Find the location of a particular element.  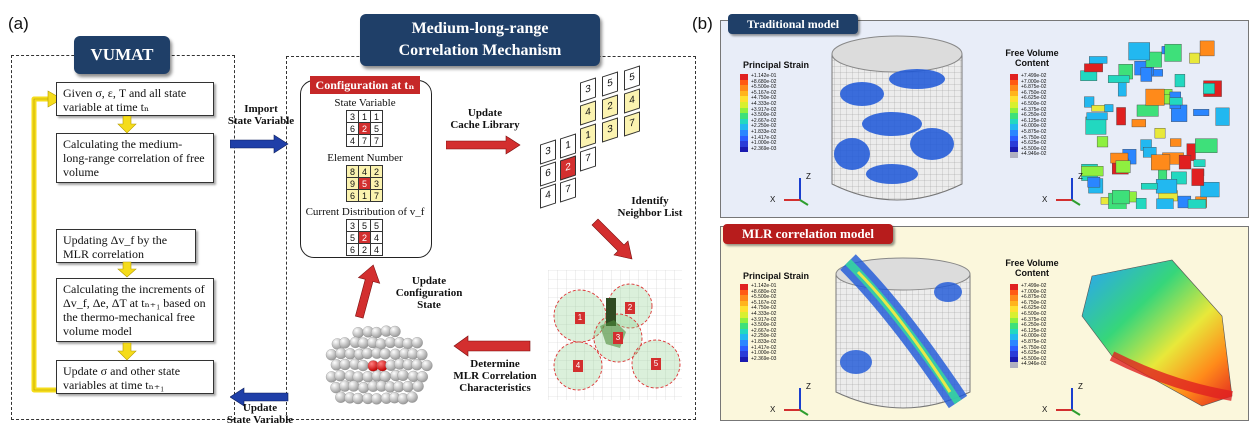

strain-legend-row: +1.142e-01 is located at coordinates (758, 286).